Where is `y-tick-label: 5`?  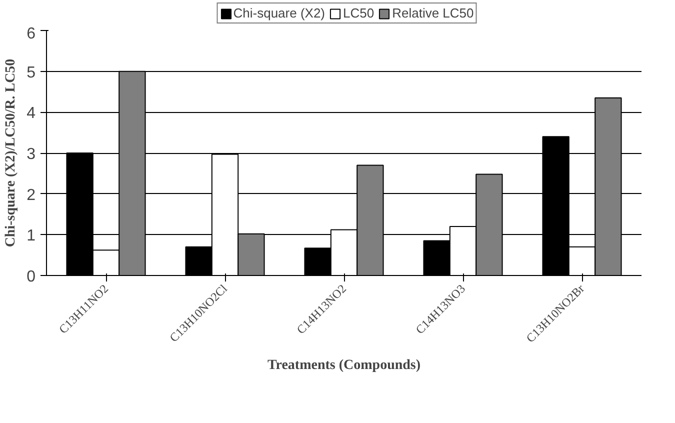
y-tick-label: 5 is located at coordinates (31, 73).